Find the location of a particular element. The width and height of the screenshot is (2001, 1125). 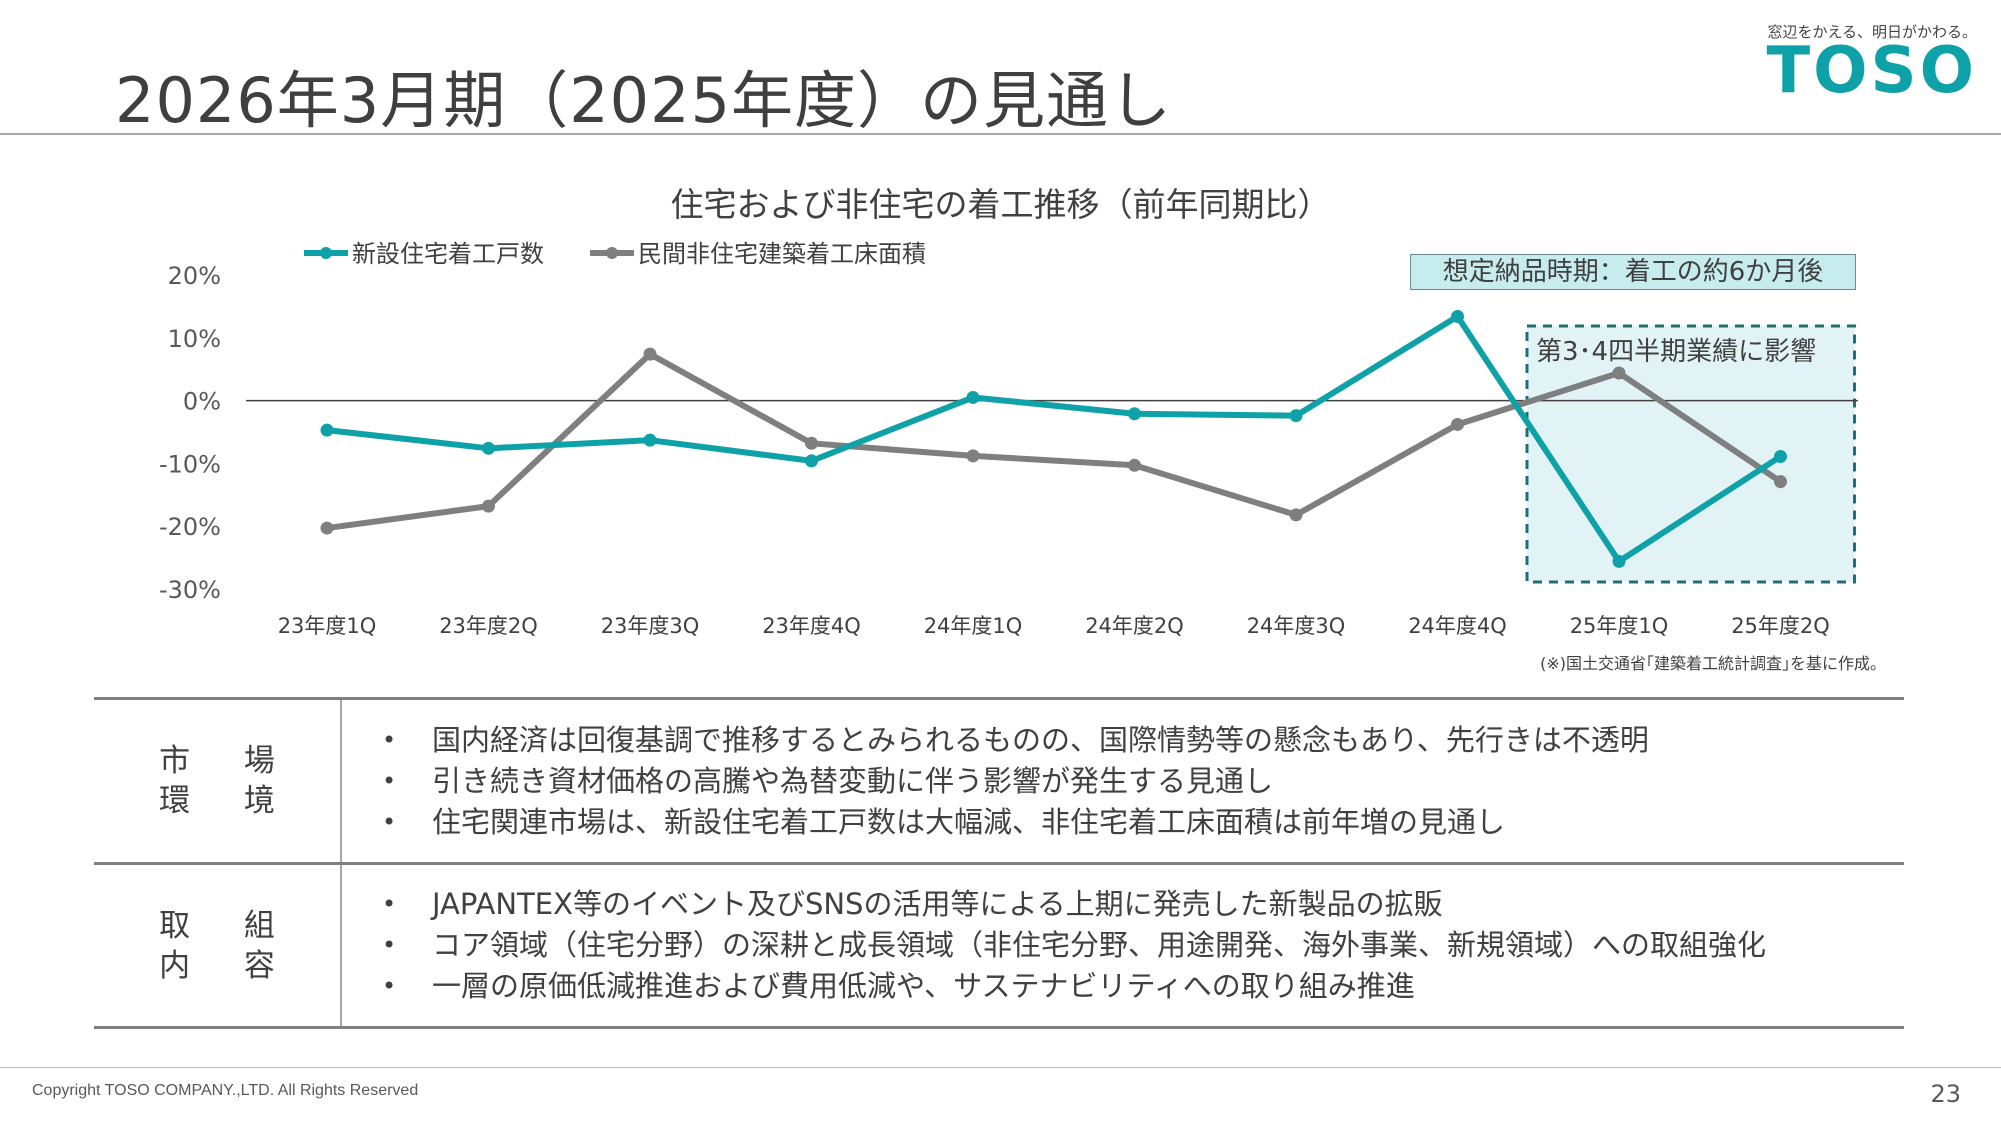

x-tick-label: 24年度4Q is located at coordinates (1457, 626).